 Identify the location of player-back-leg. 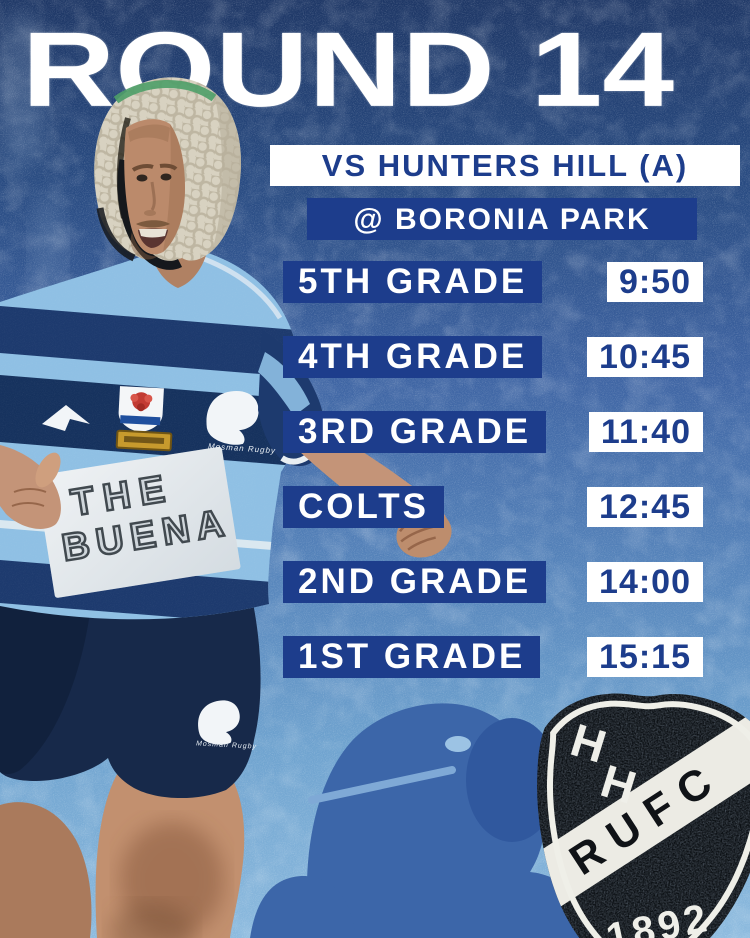
(46, 870).